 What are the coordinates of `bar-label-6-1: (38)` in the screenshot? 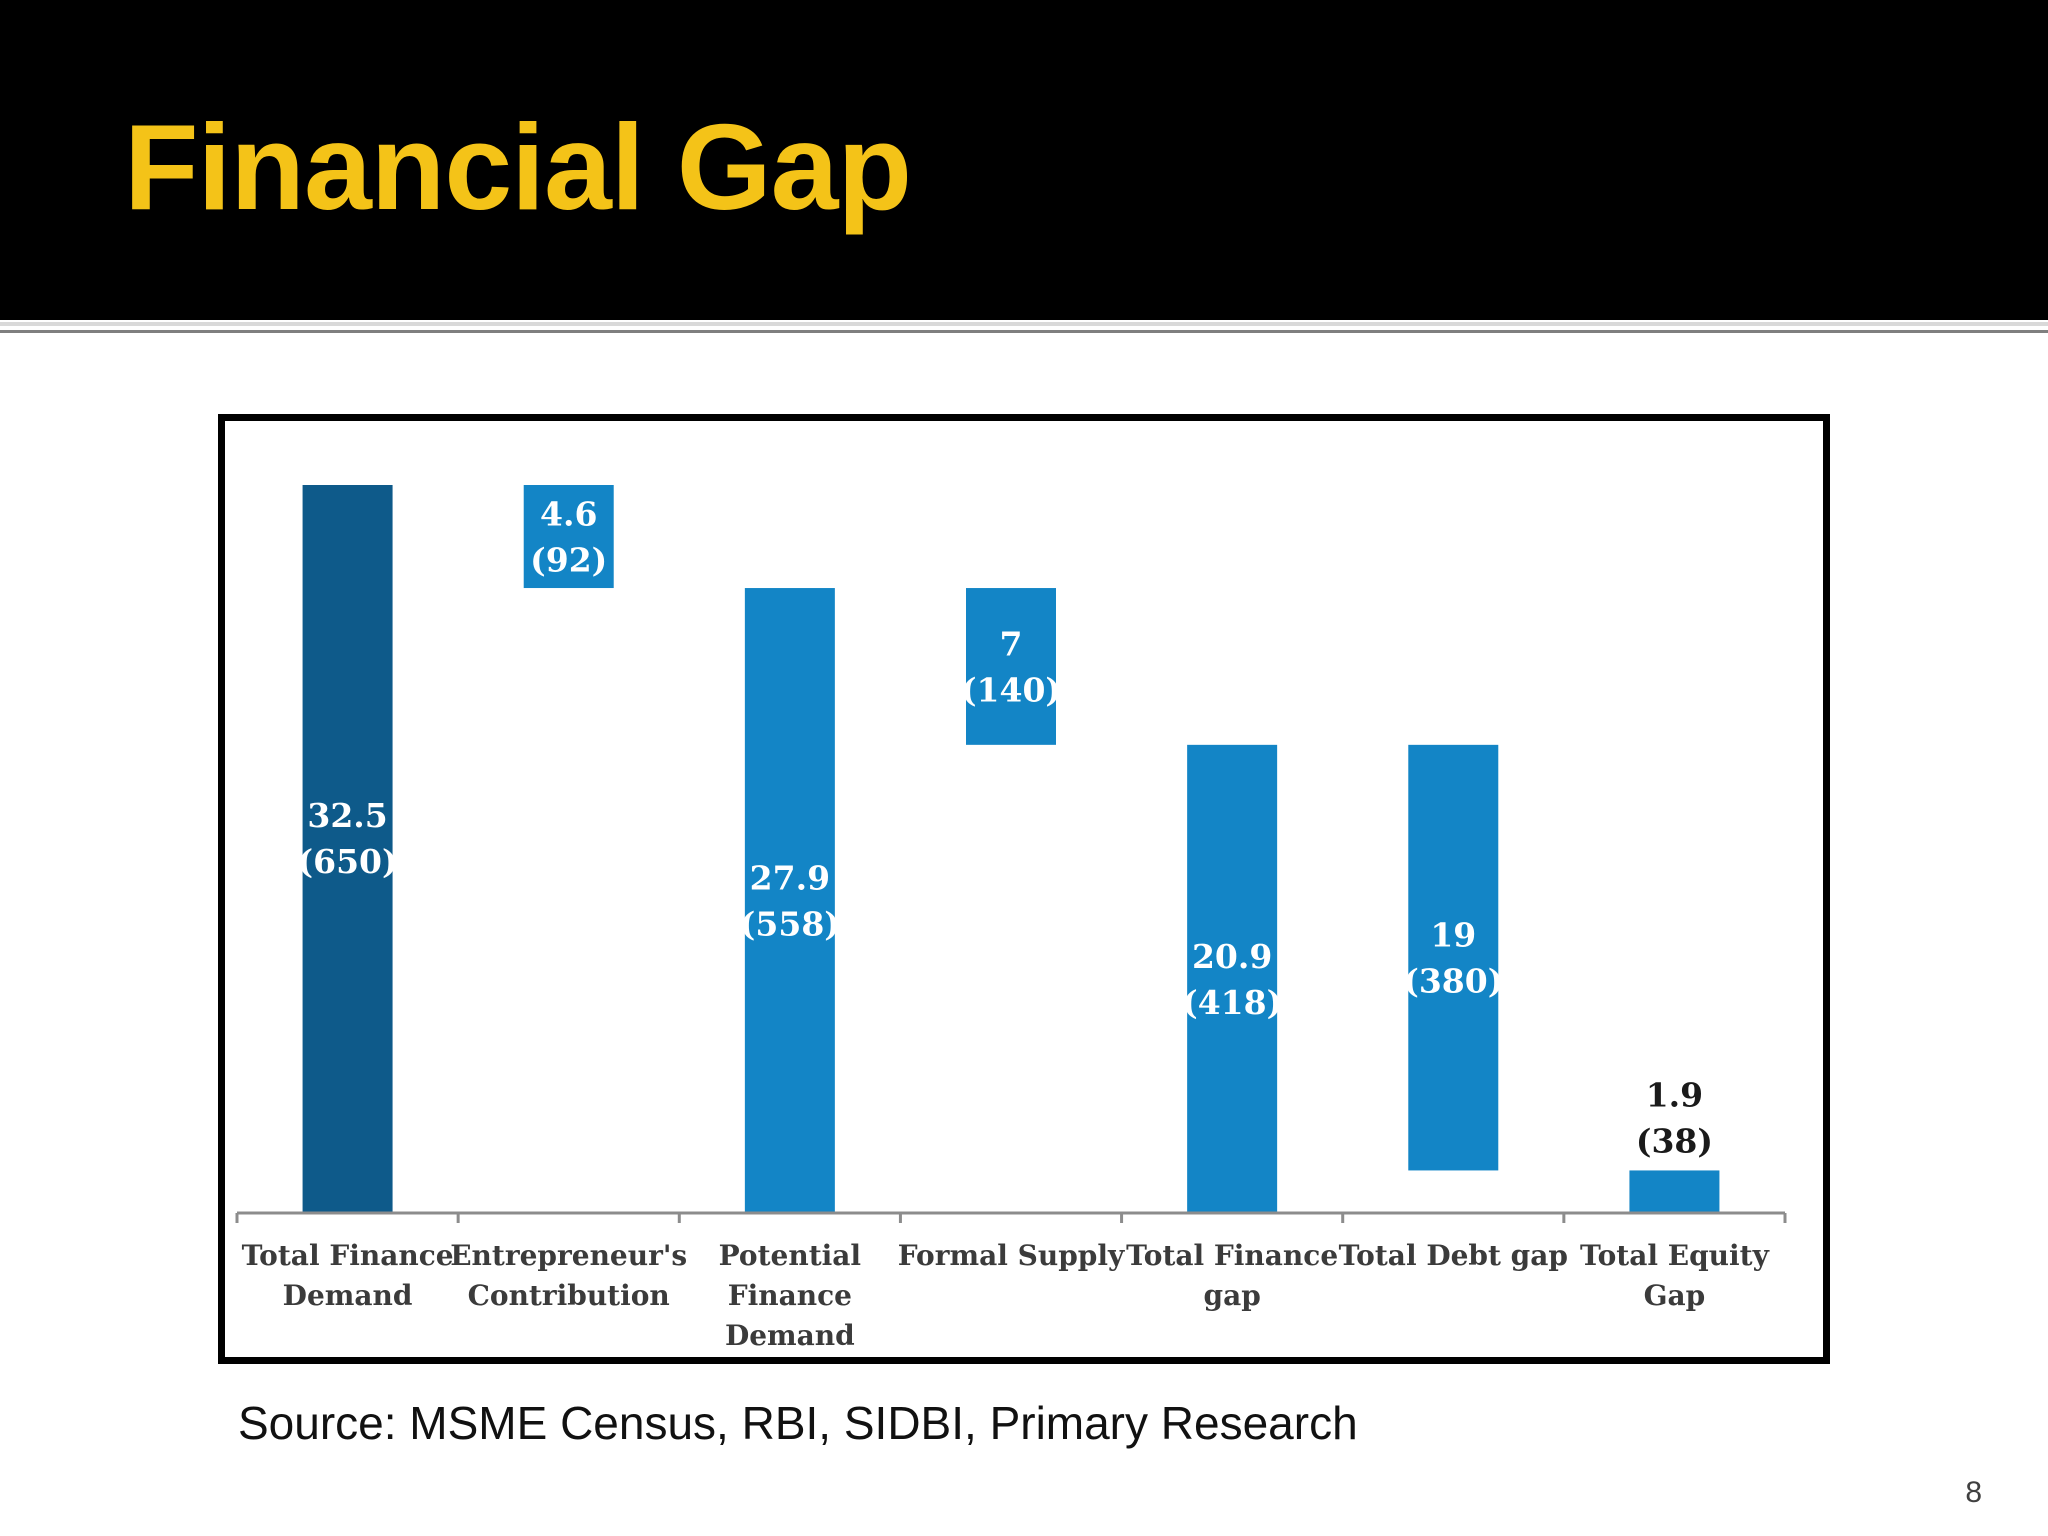 It's located at (1674, 1140).